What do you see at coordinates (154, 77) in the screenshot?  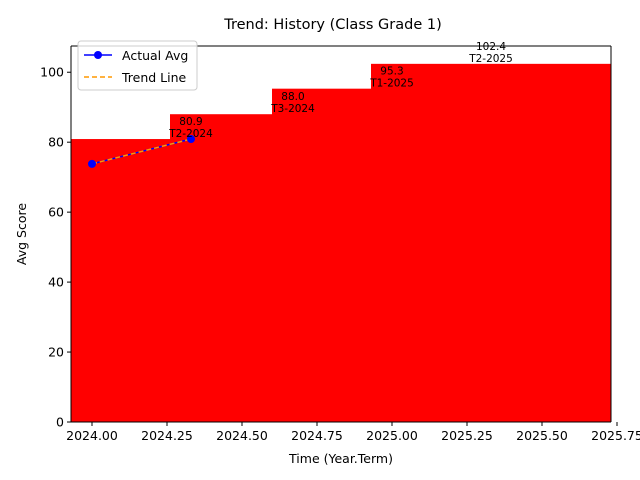 I see `legend-label-trend-line: Trend Line` at bounding box center [154, 77].